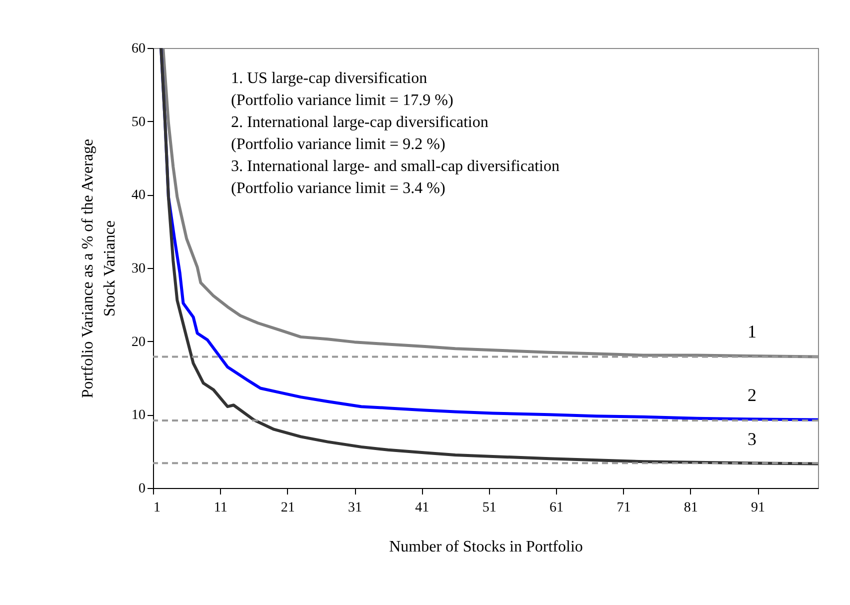 The image size is (850, 605). I want to click on y-axis-title: Portfolio Variance as a % of the Average Stock Variance, so click(99, 268).